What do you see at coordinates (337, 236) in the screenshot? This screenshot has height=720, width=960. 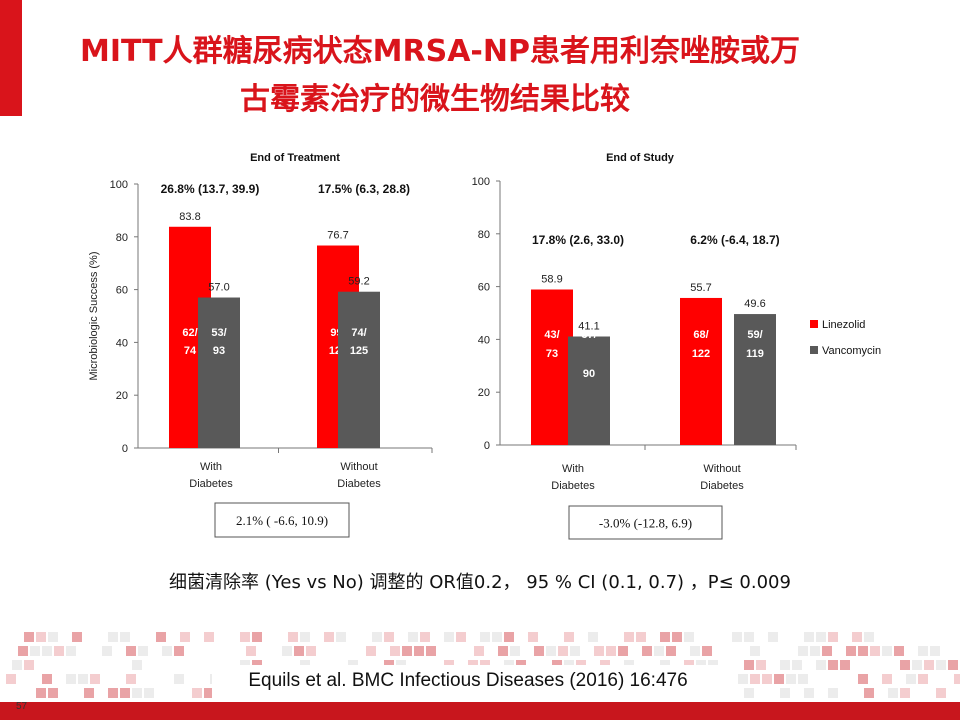 I see `bar-value-label: 76.7` at bounding box center [337, 236].